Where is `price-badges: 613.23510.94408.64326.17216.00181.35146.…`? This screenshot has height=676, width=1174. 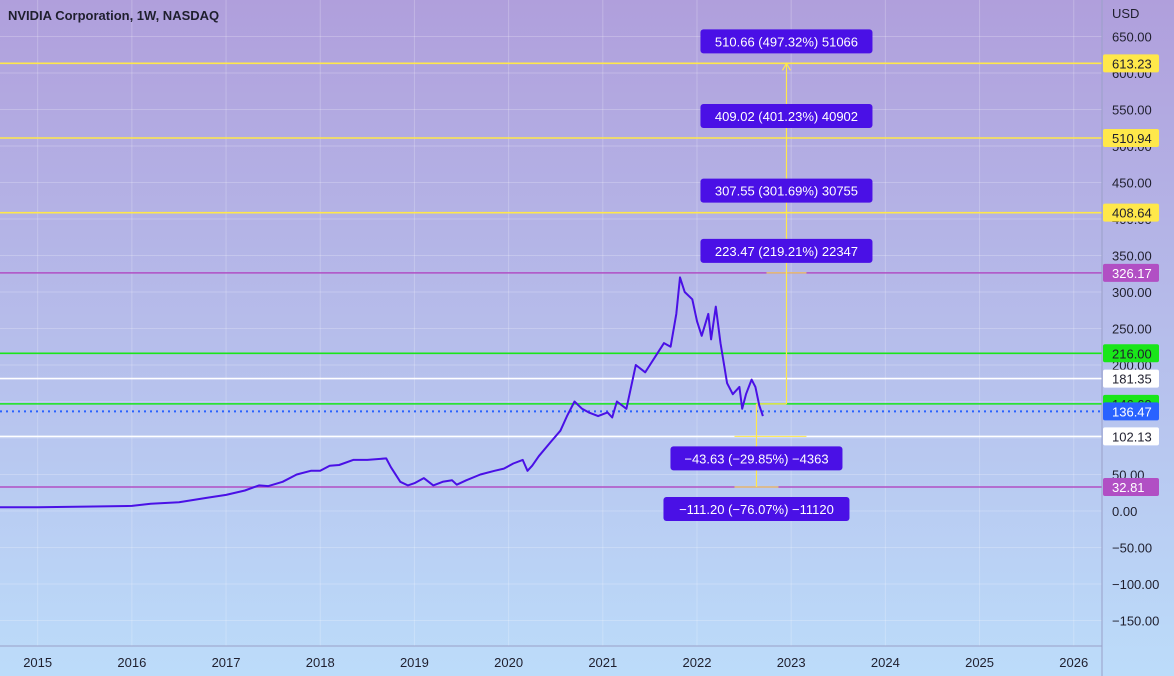 price-badges: 613.23510.94408.64326.17216.00181.35146.… is located at coordinates (1131, 275).